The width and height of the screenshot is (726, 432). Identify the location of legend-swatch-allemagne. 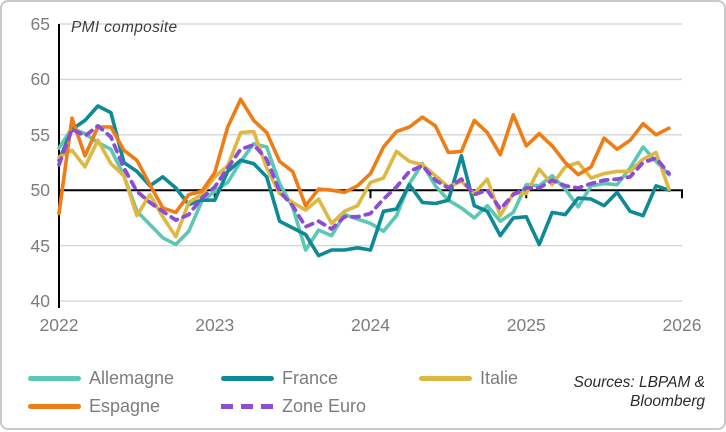
(54, 378).